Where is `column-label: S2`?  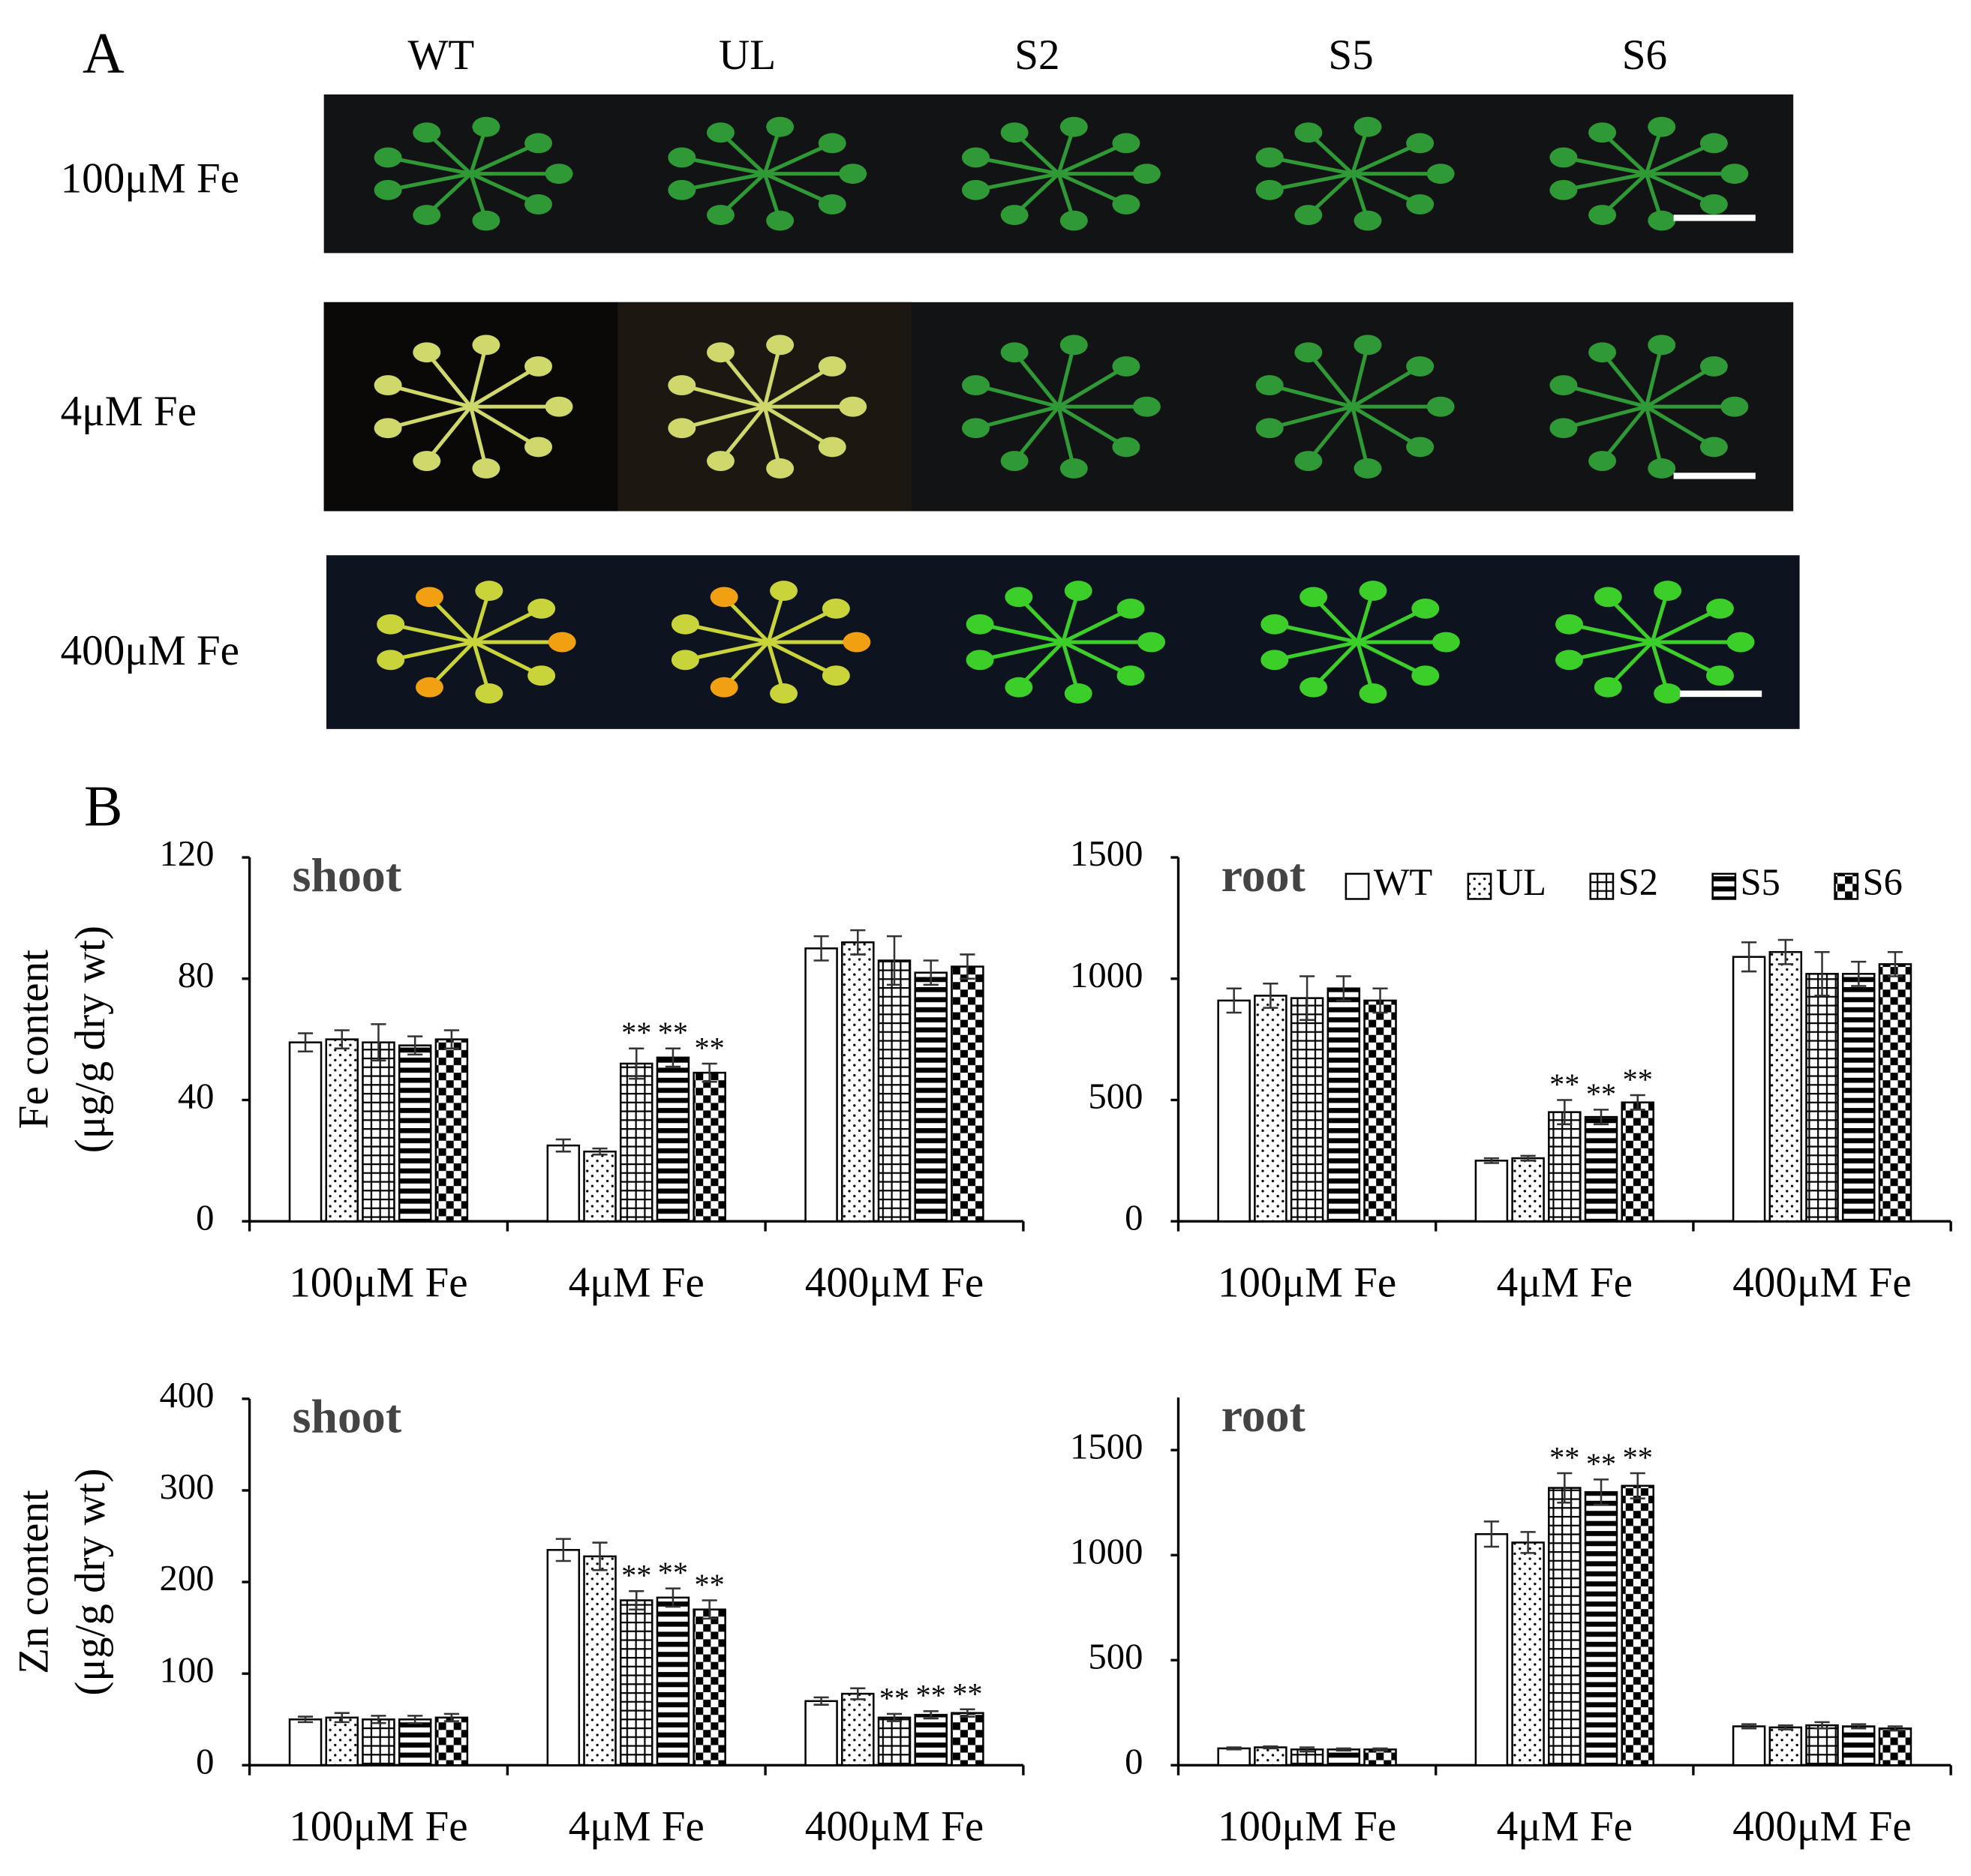
column-label: S2 is located at coordinates (1036, 55).